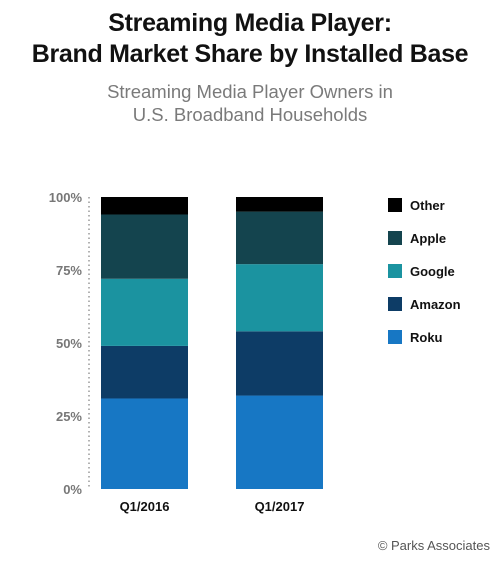  Describe the element at coordinates (66, 197) in the screenshot. I see `y-tick-label: 100%` at that location.